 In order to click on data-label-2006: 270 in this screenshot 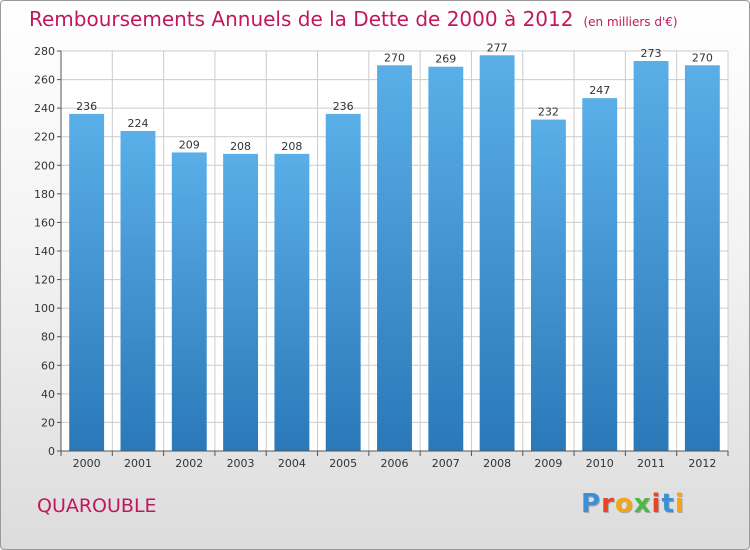, I will do `click(394, 57)`.